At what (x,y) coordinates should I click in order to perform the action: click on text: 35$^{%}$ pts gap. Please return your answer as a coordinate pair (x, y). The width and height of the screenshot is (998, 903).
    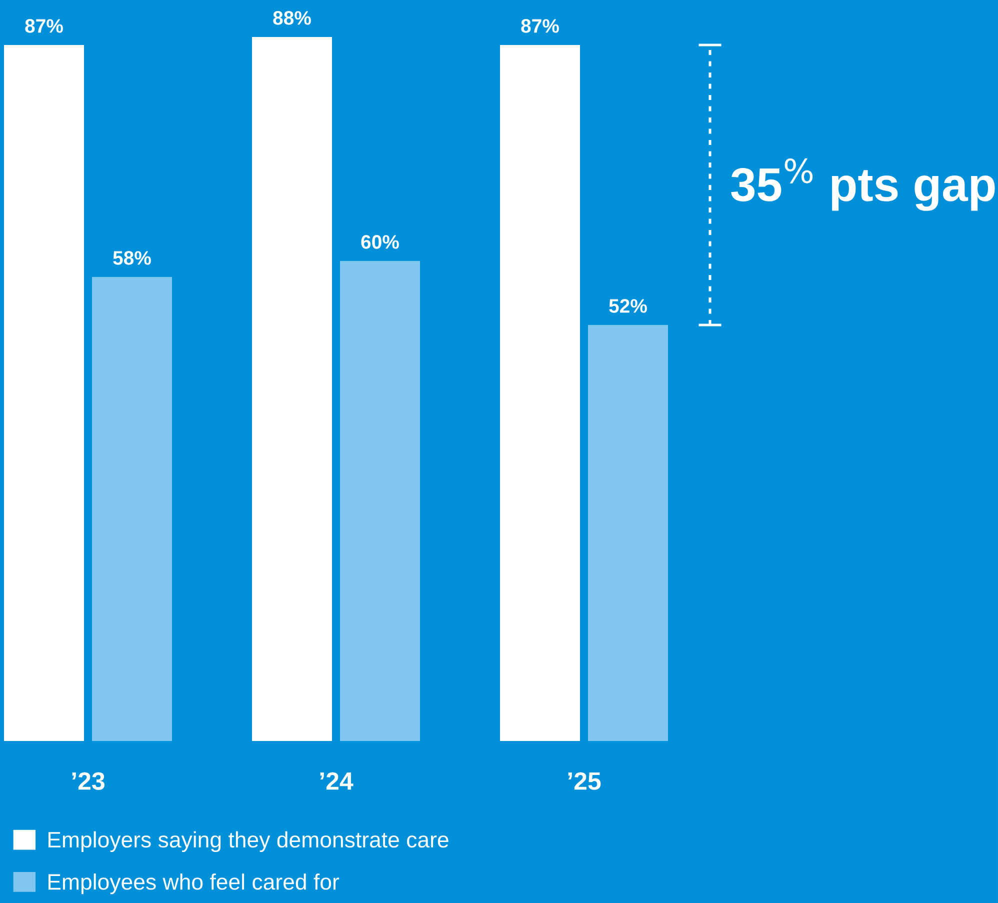
    Looking at the image, I should click on (863, 184).